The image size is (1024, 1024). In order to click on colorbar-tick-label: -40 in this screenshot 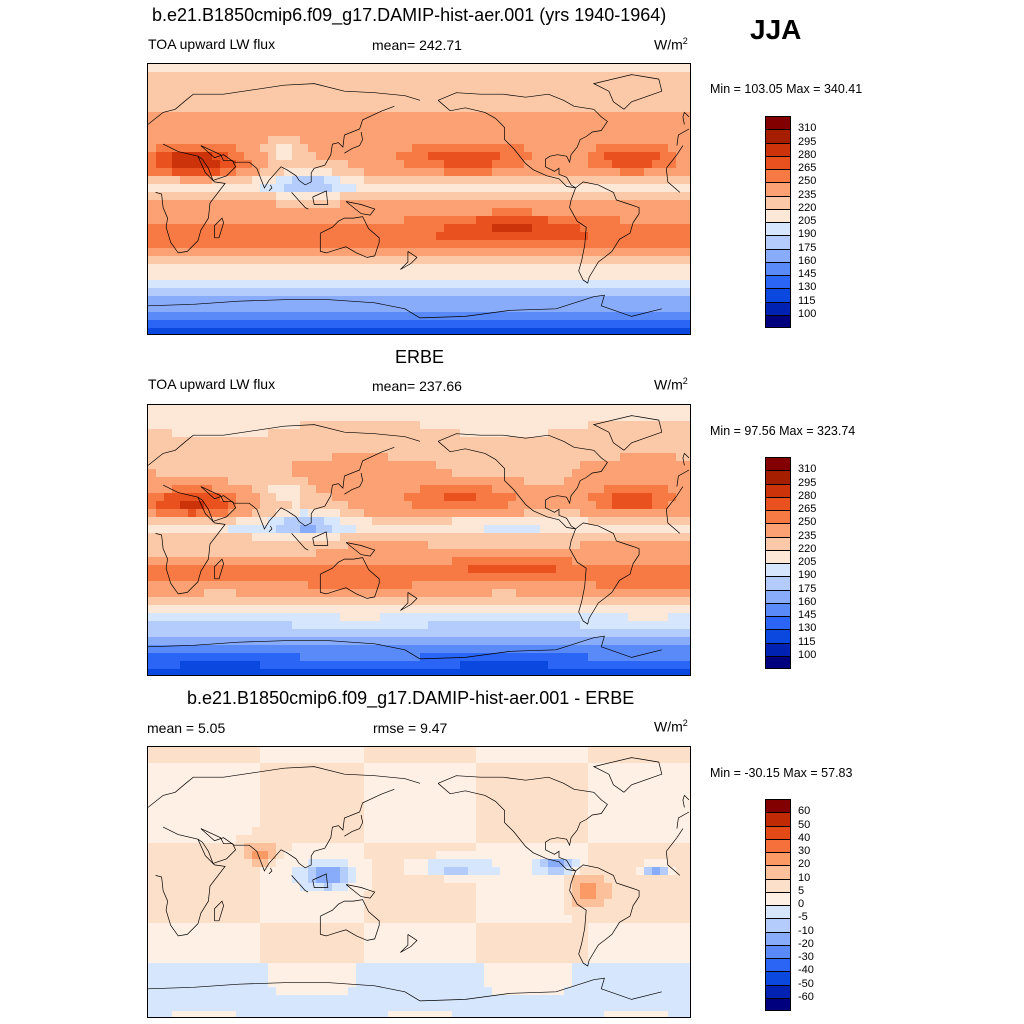, I will do `click(806, 970)`.